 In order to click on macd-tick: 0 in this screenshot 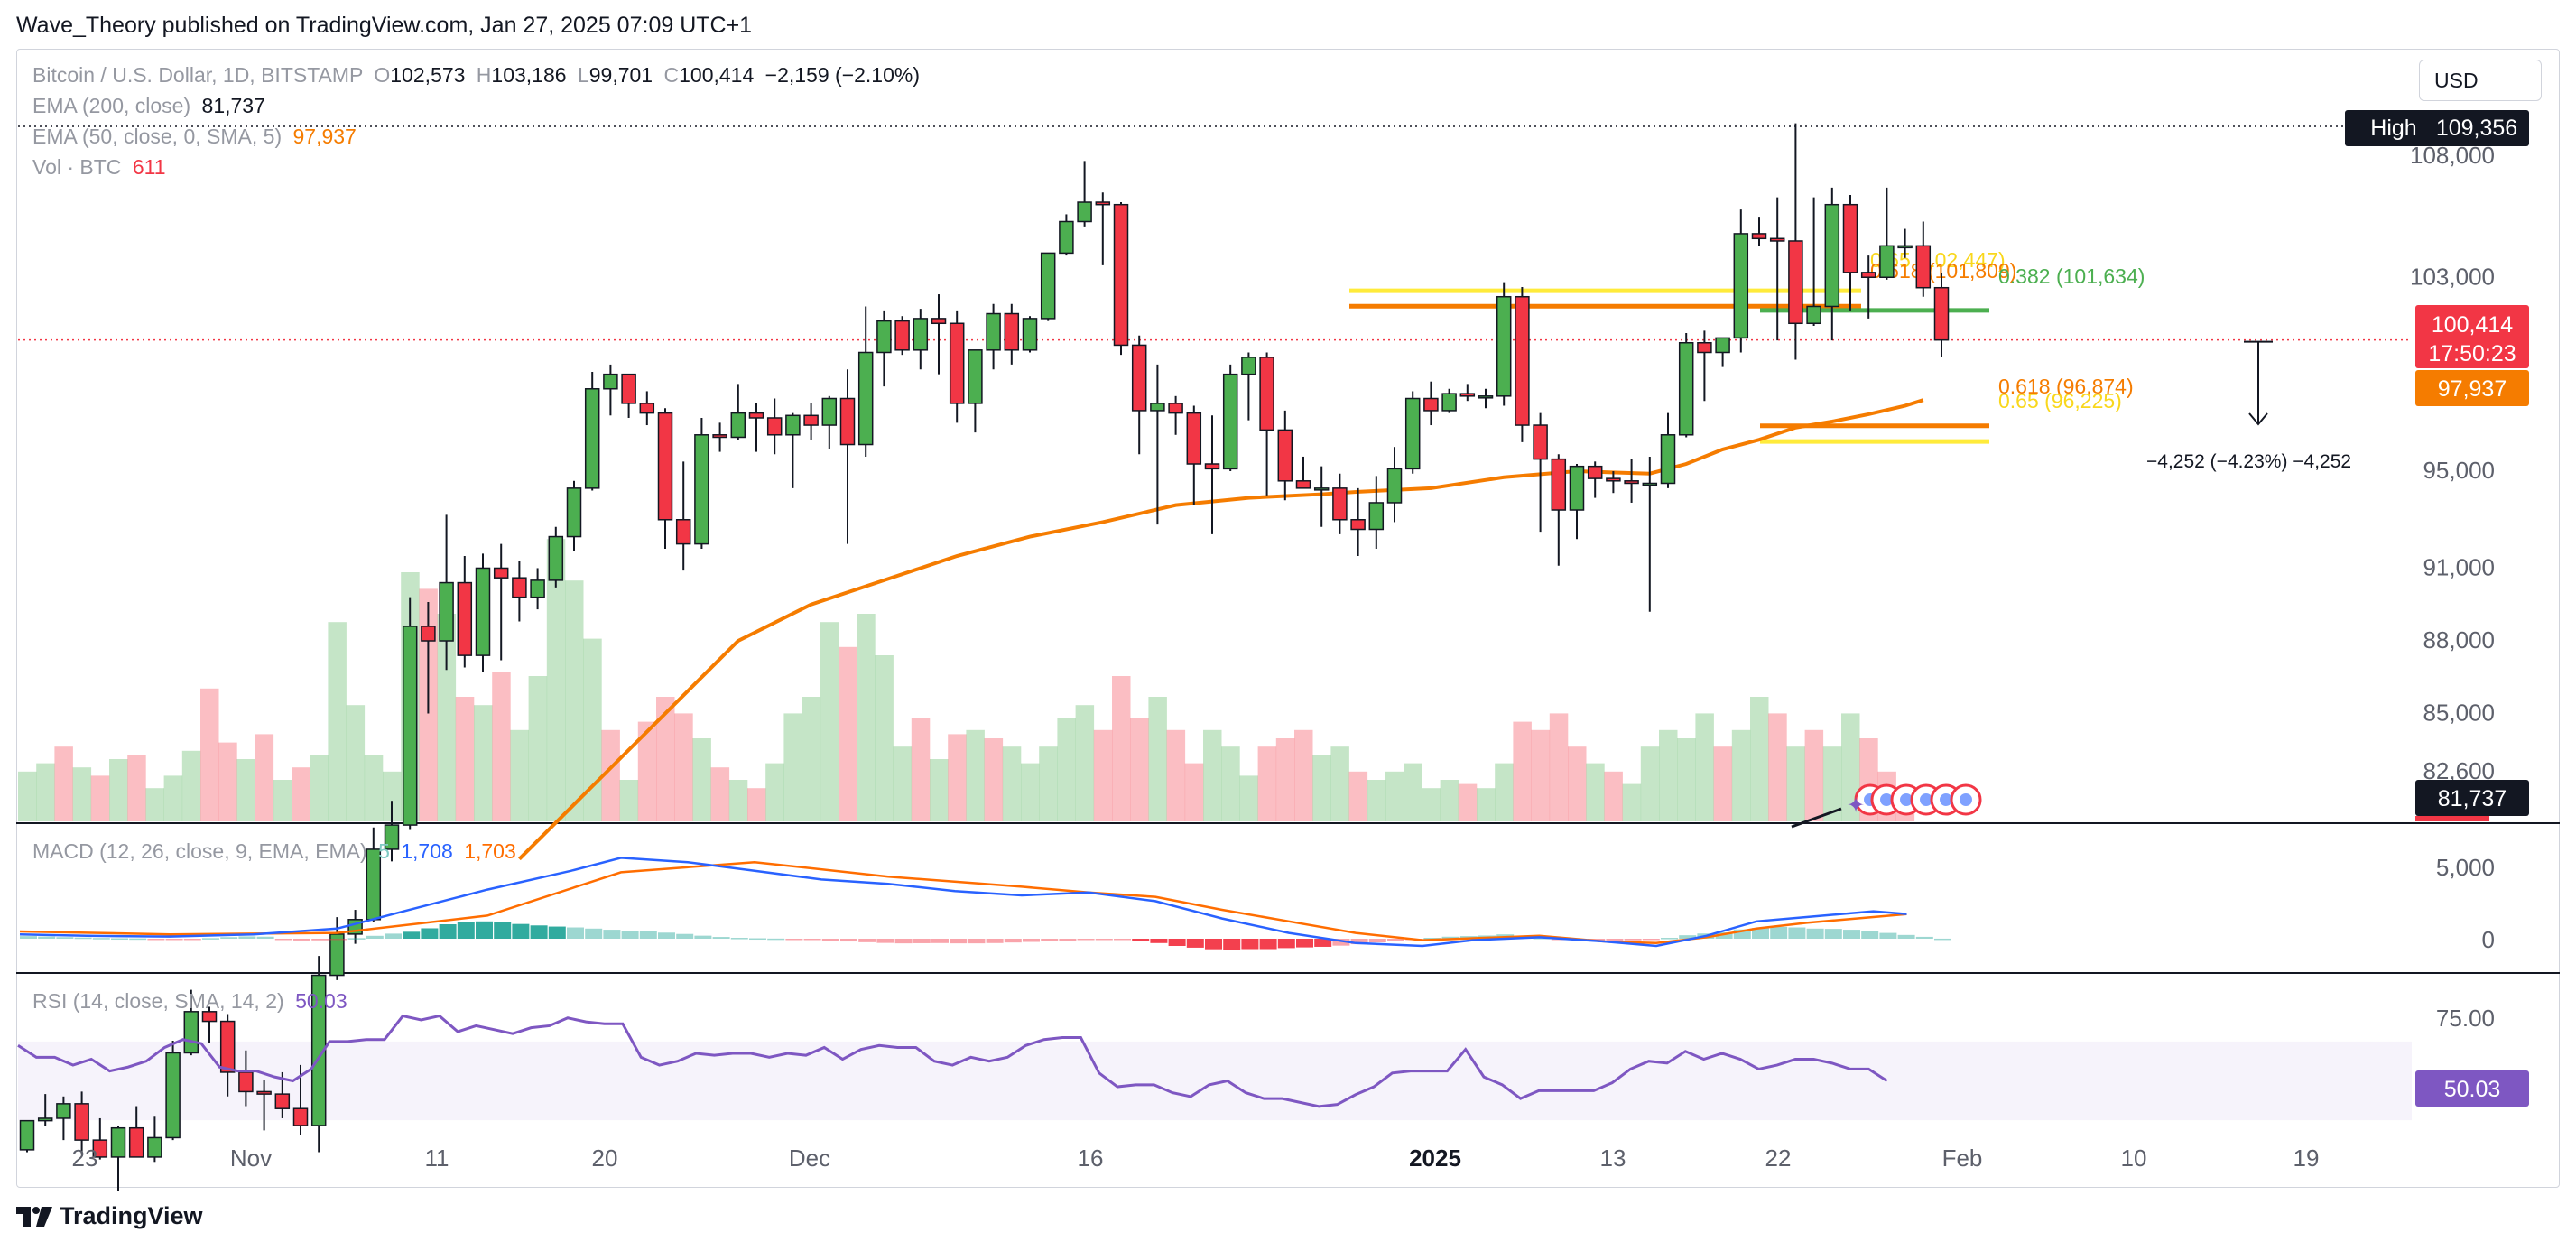, I will do `click(2488, 939)`.